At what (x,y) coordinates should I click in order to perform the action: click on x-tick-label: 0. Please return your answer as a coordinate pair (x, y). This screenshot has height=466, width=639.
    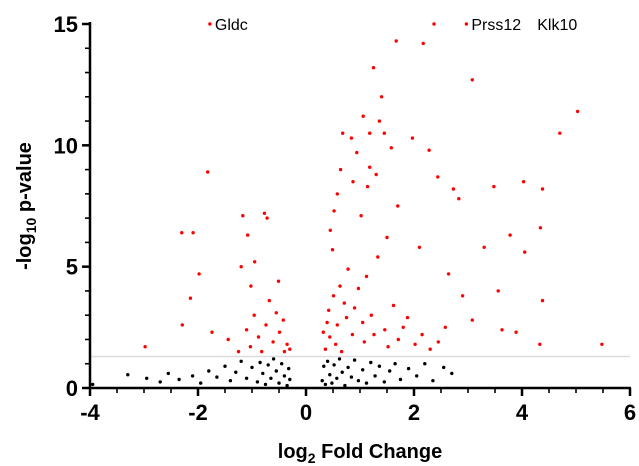
    Looking at the image, I should click on (306, 412).